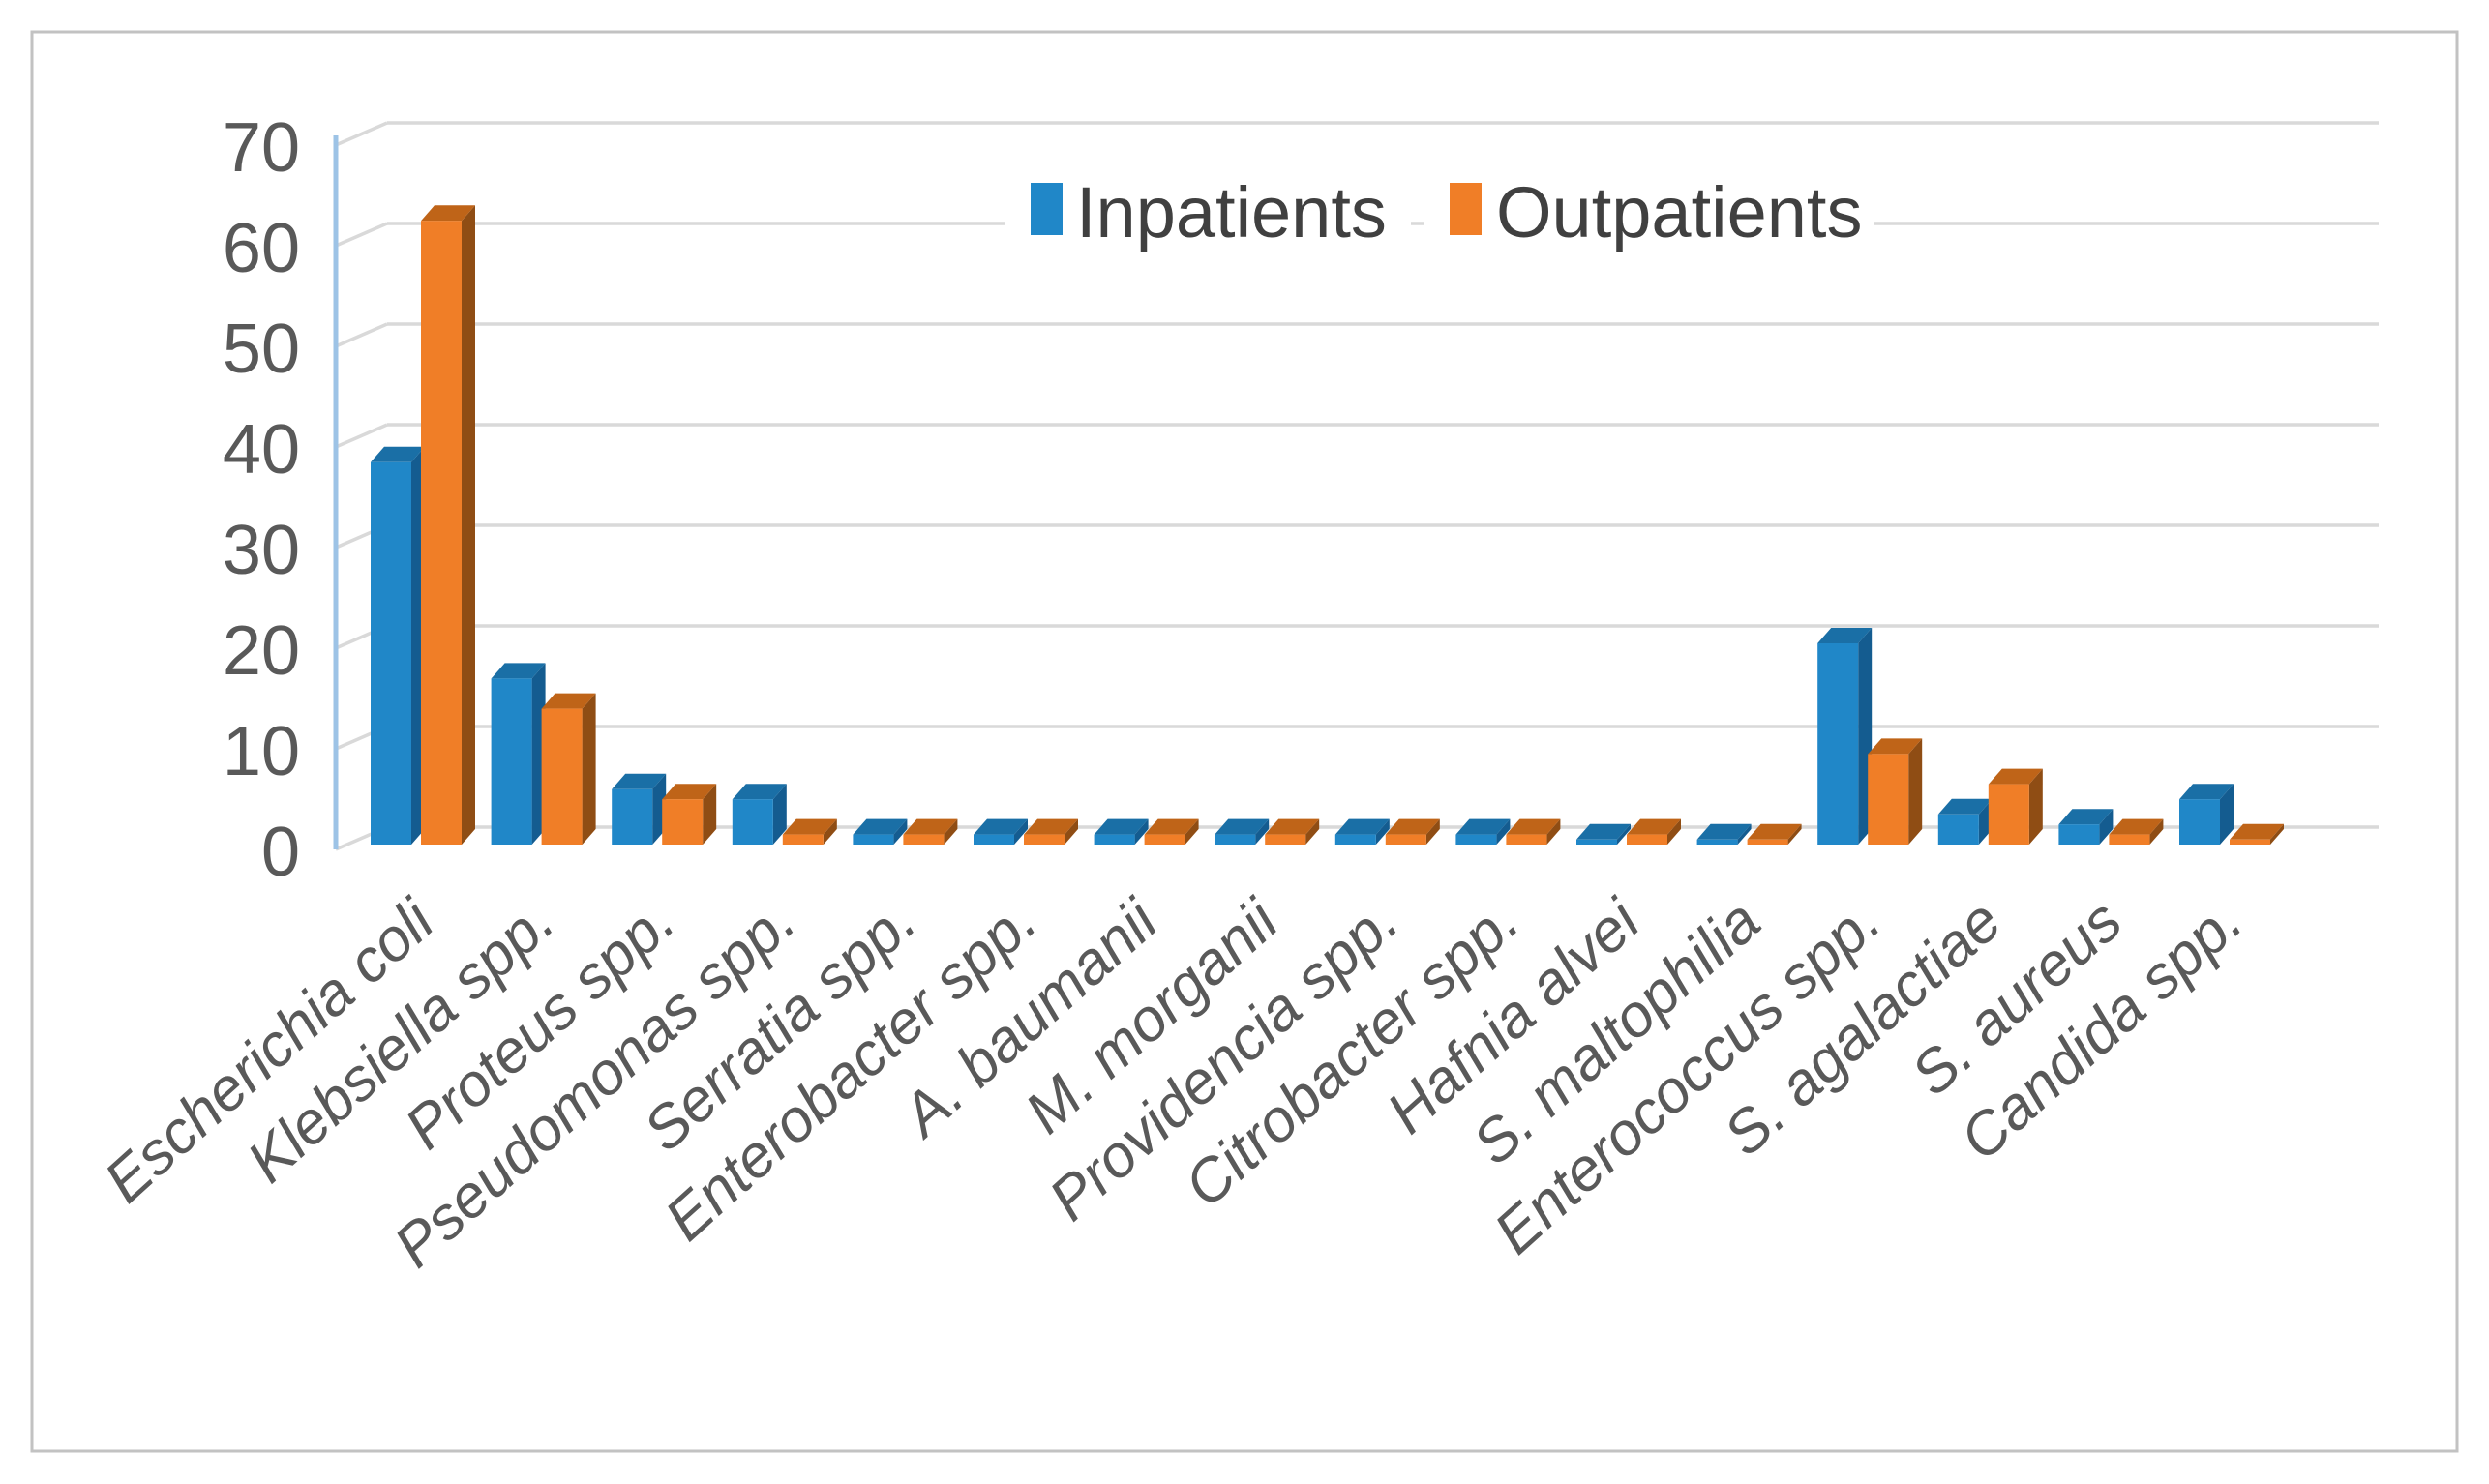 This screenshot has height=1484, width=2489. Describe the element at coordinates (261, 751) in the screenshot. I see `y-tick-label-10: 10` at that location.